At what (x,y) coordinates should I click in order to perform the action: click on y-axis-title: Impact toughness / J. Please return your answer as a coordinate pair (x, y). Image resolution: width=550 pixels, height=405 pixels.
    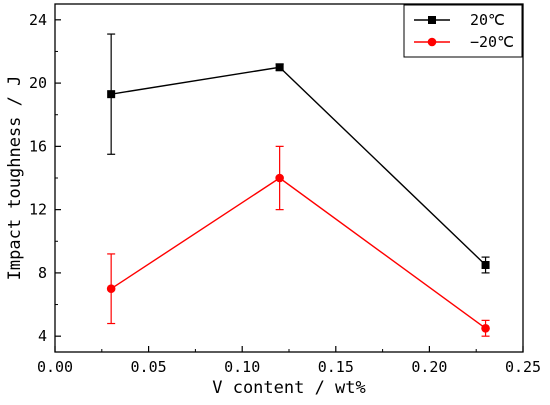
    Looking at the image, I should click on (15, 178).